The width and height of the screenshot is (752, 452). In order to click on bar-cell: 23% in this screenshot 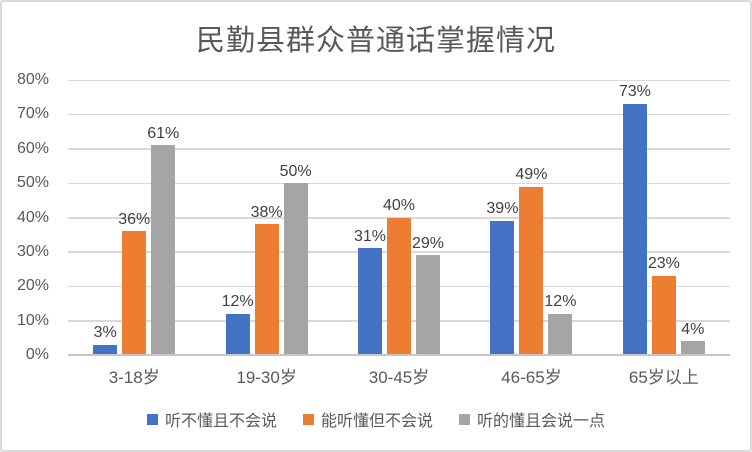, I will do `click(664, 305)`.